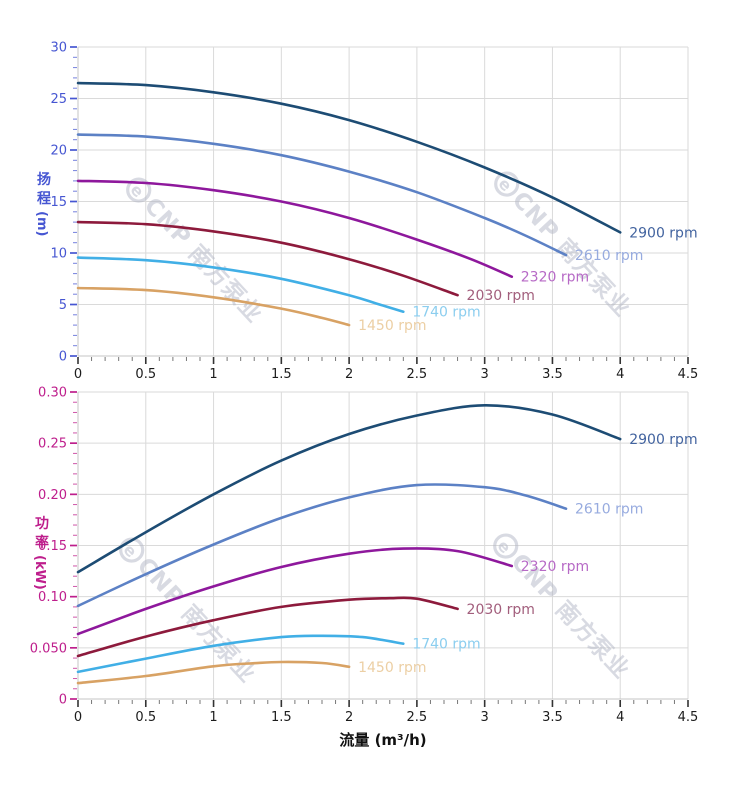 The height and width of the screenshot is (797, 752). What do you see at coordinates (58, 99) in the screenshot?
I see `y-tick-label: 25` at bounding box center [58, 99].